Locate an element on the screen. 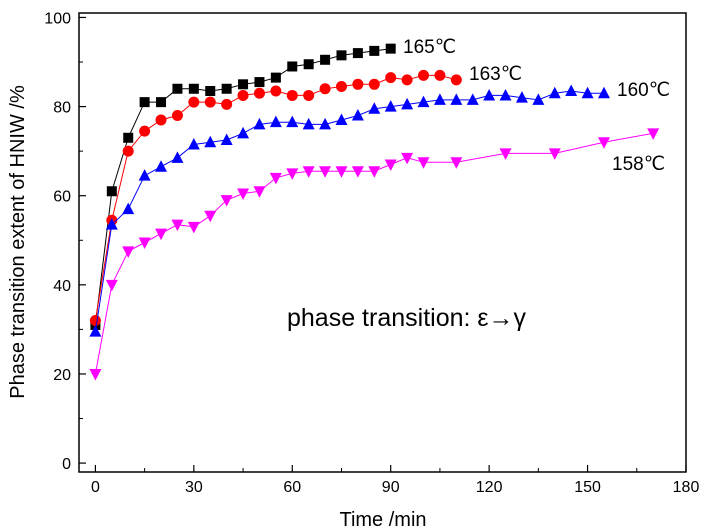  x-axis-title: Time /min is located at coordinates (382, 519).